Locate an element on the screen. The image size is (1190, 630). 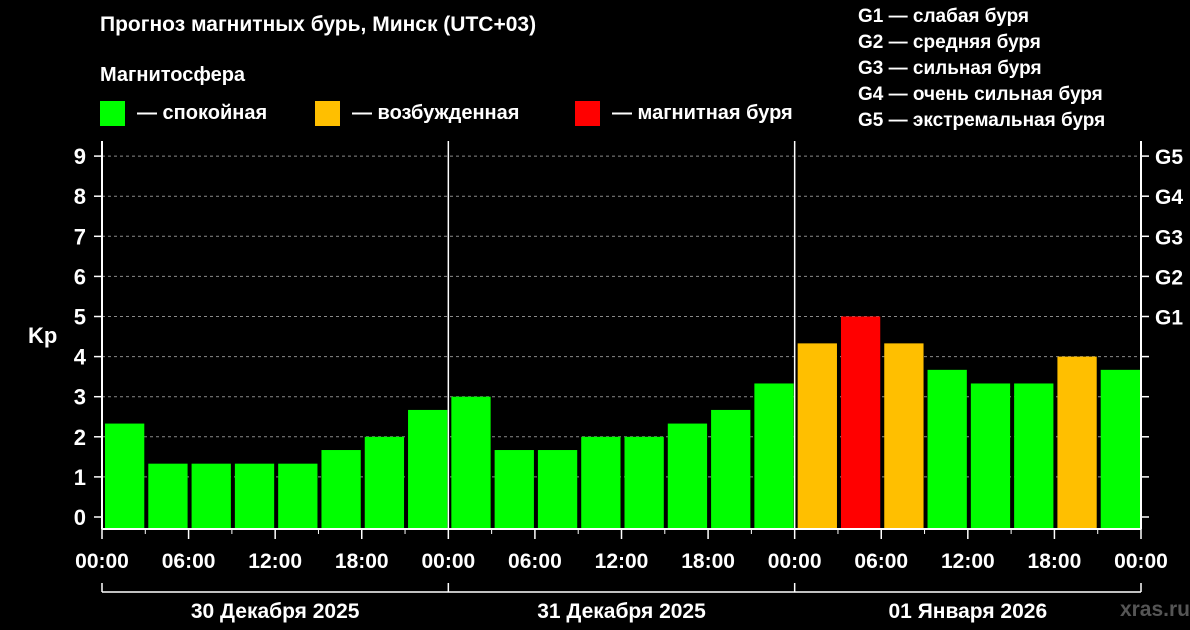
y-tick-label: 3 is located at coordinates (80, 397).